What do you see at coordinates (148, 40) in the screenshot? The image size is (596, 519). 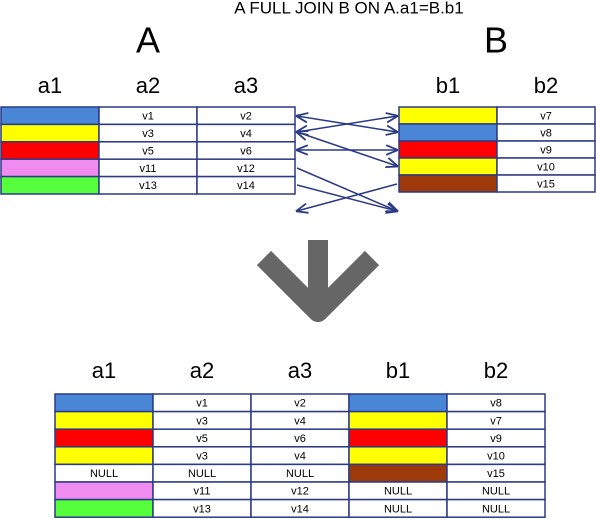 I see `table-label: A` at bounding box center [148, 40].